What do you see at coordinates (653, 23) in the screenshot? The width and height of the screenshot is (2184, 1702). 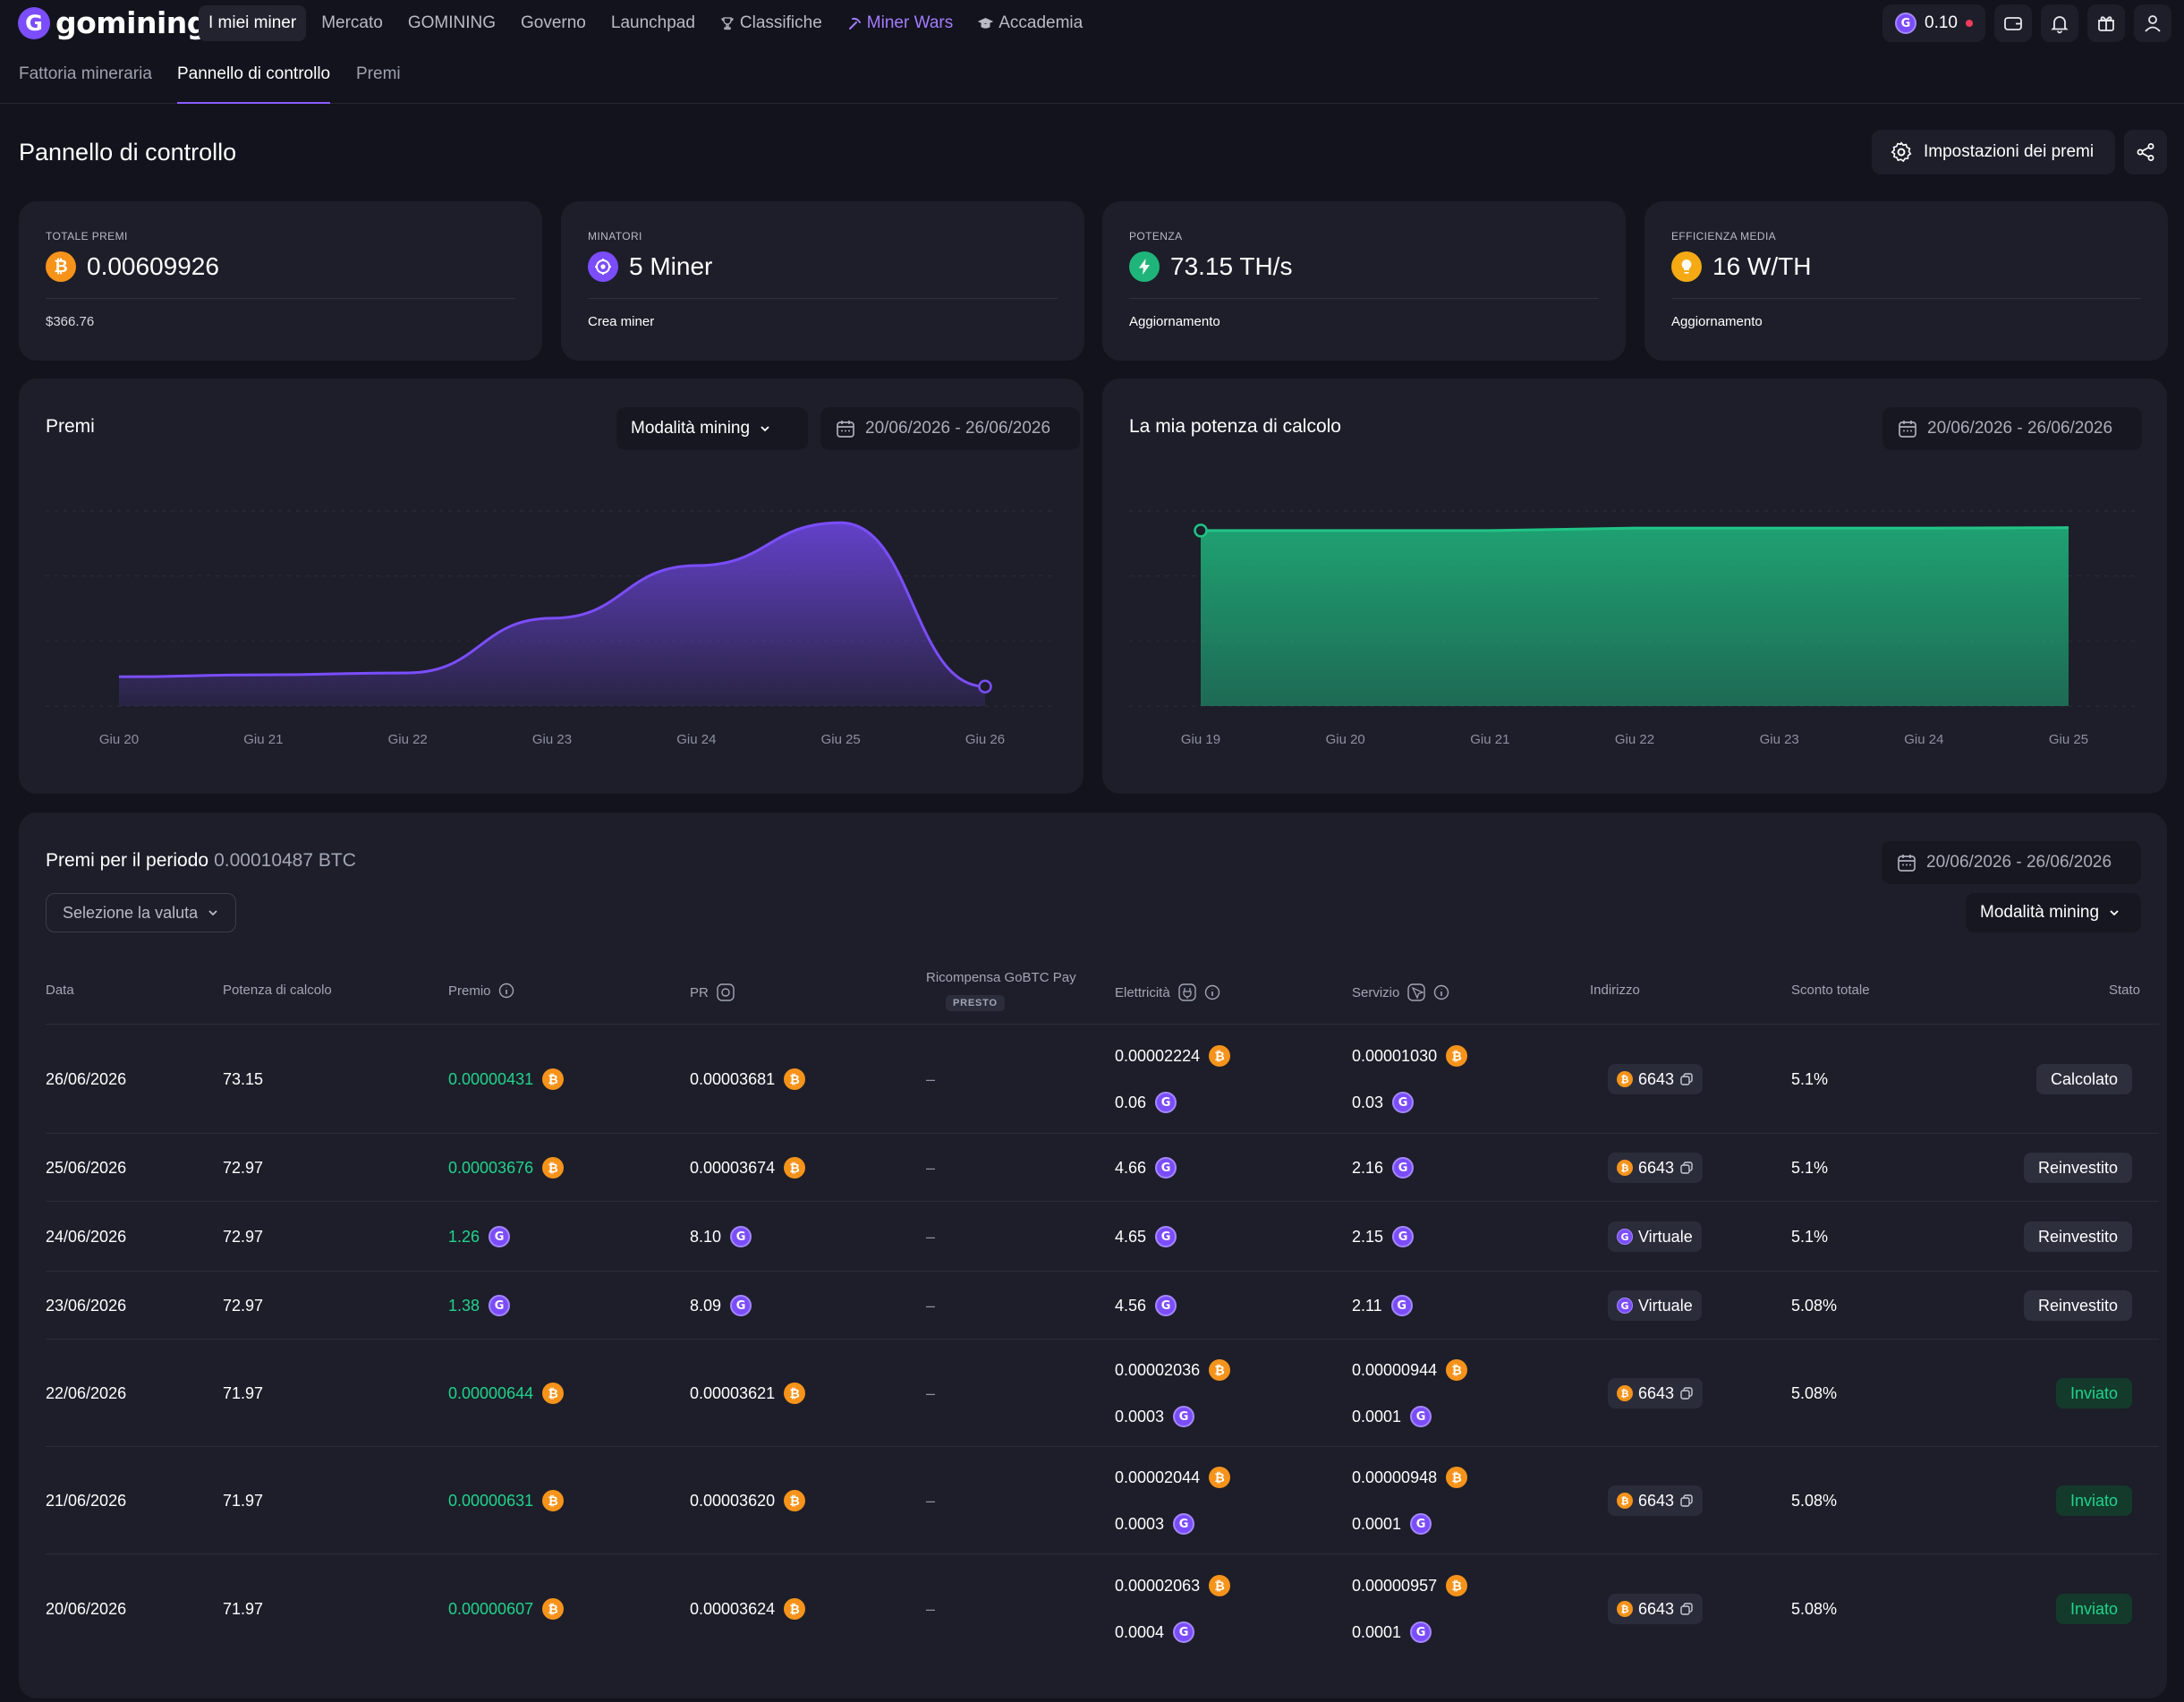 I see `nav-launchpad: Launchpad` at bounding box center [653, 23].